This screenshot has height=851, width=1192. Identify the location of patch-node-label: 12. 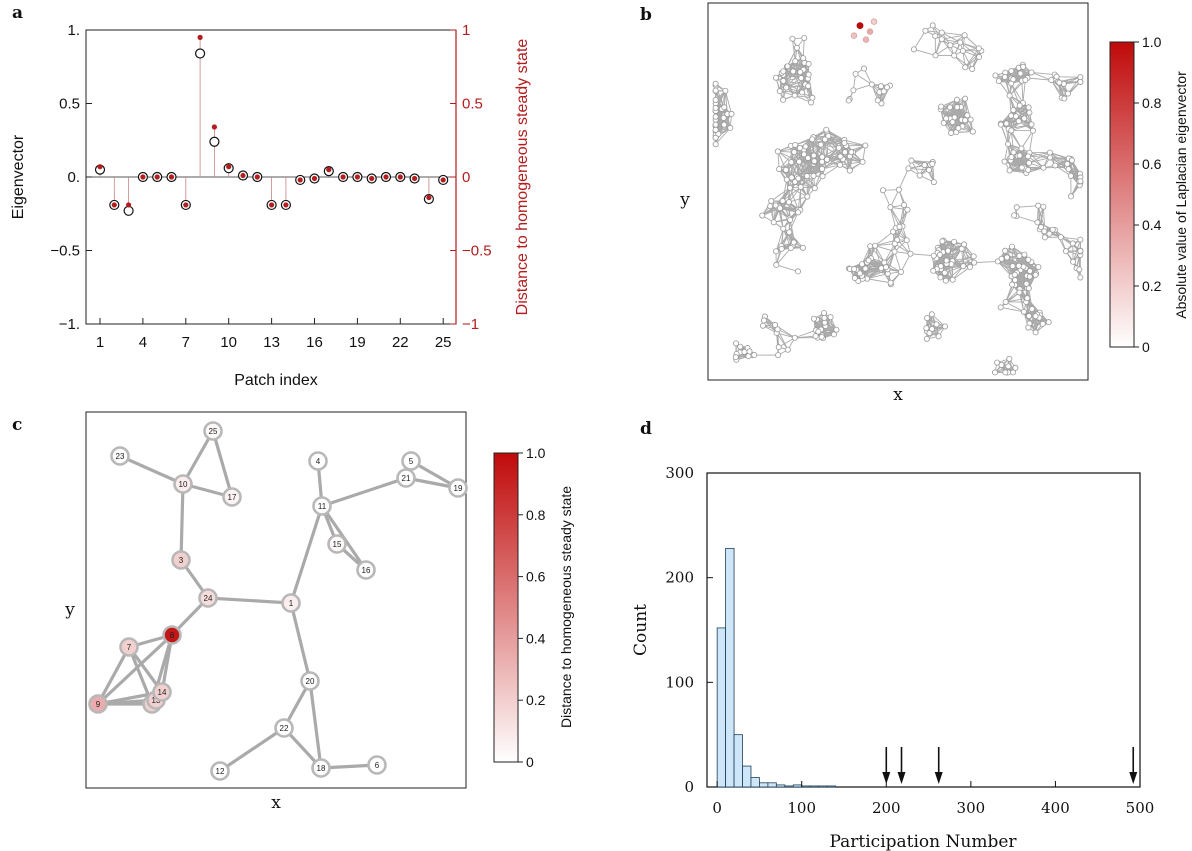
(220, 771).